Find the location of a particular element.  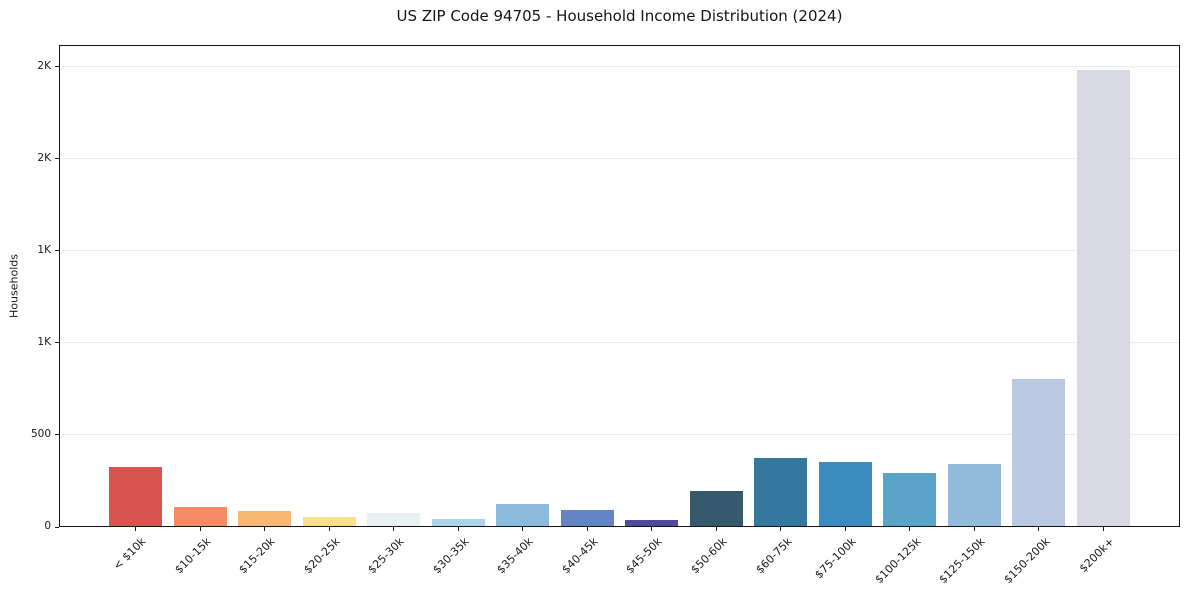

bar-45-50k is located at coordinates (652, 523).